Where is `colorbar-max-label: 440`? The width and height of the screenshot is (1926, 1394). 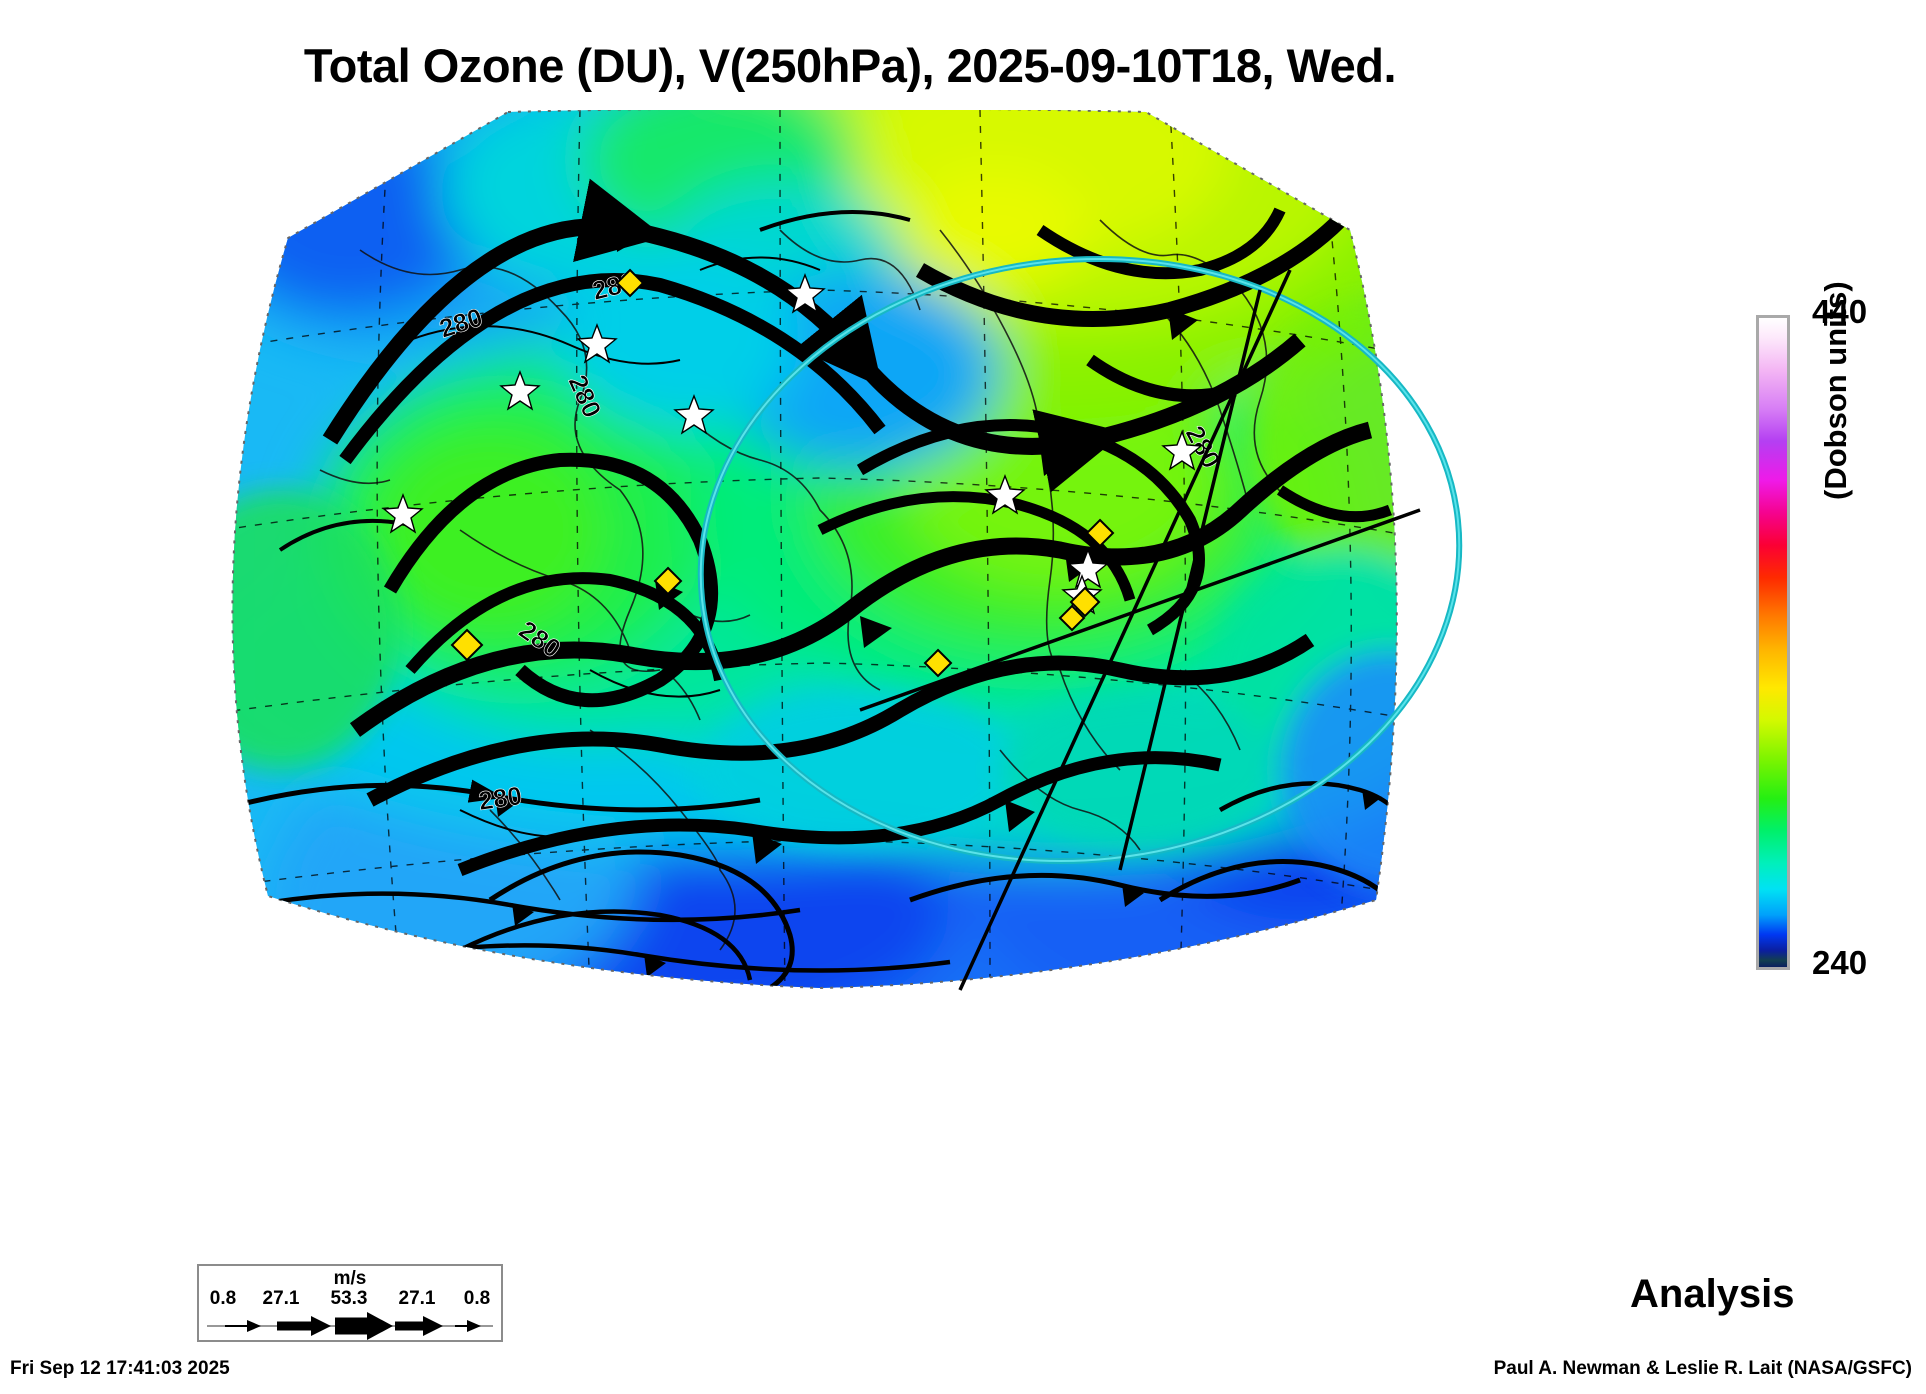
colorbar-max-label: 440 is located at coordinates (1840, 311).